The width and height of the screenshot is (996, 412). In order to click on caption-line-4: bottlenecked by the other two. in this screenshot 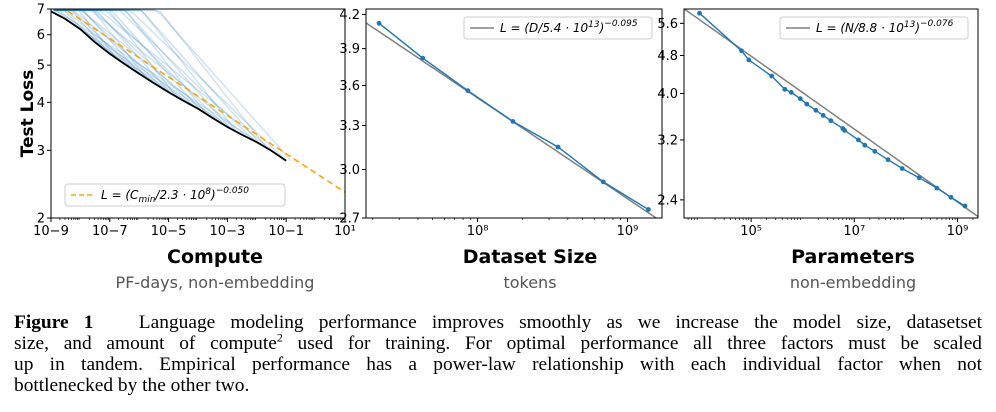, I will do `click(132, 385)`.